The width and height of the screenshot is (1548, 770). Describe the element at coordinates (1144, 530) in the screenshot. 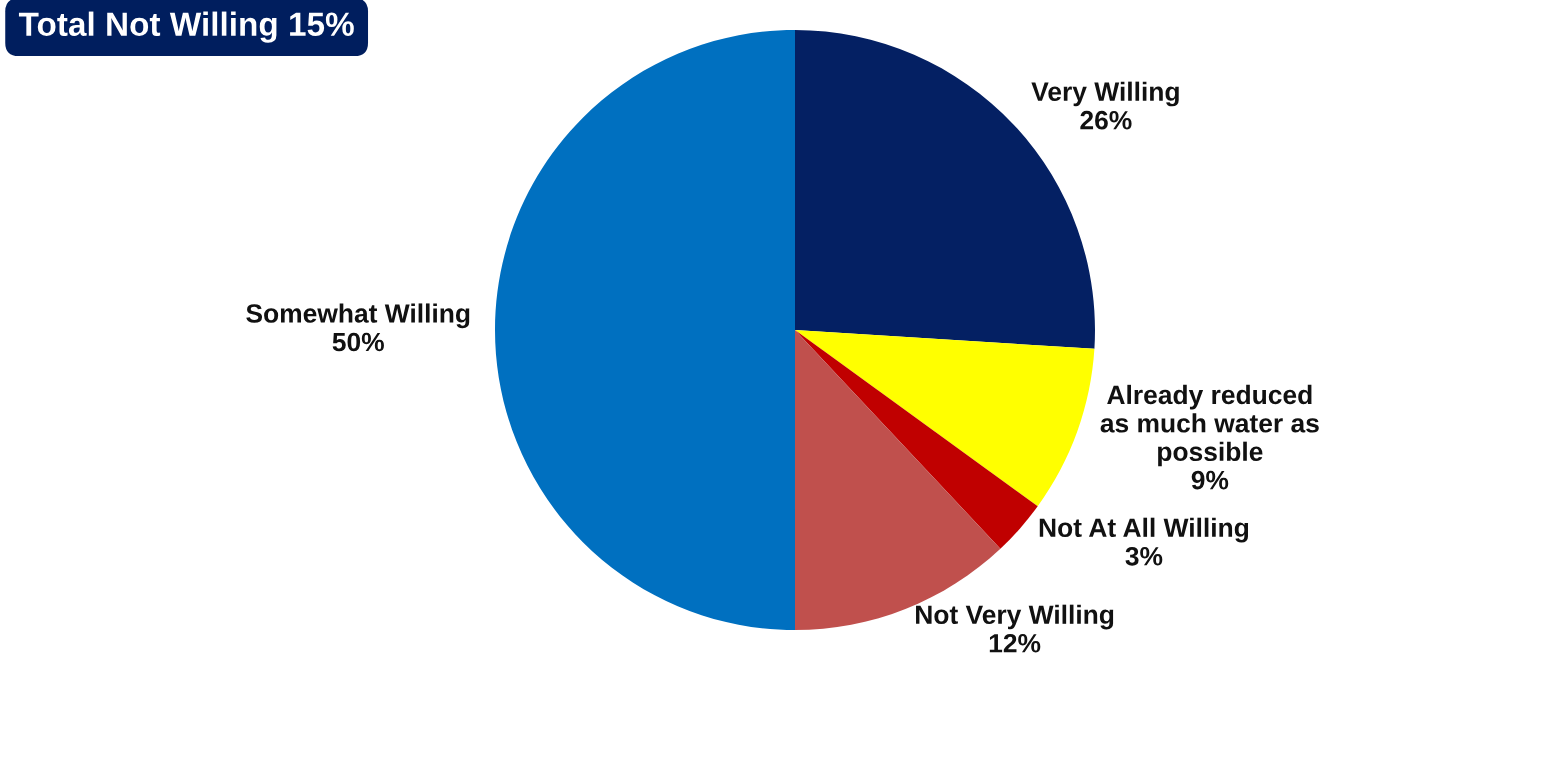

I see `slice-label: Not At All Willing` at that location.